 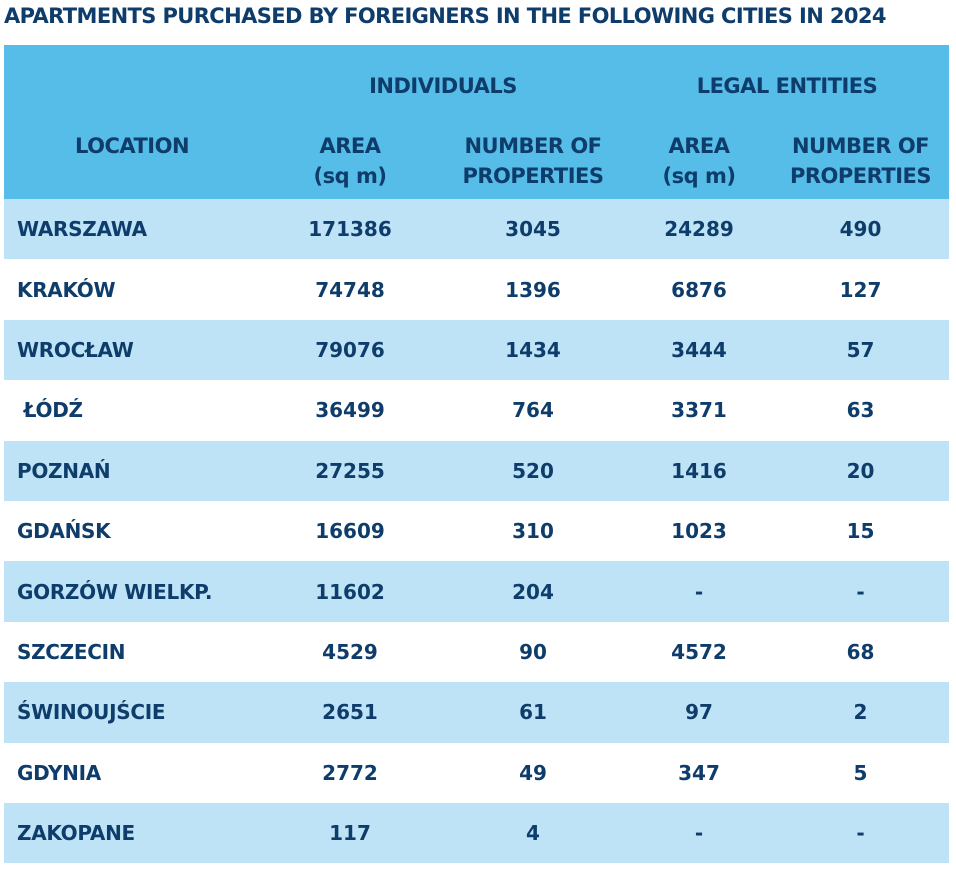 What do you see at coordinates (476, 229) in the screenshot?
I see `table-row: WARSZAWA 171386 3045 24289 490` at bounding box center [476, 229].